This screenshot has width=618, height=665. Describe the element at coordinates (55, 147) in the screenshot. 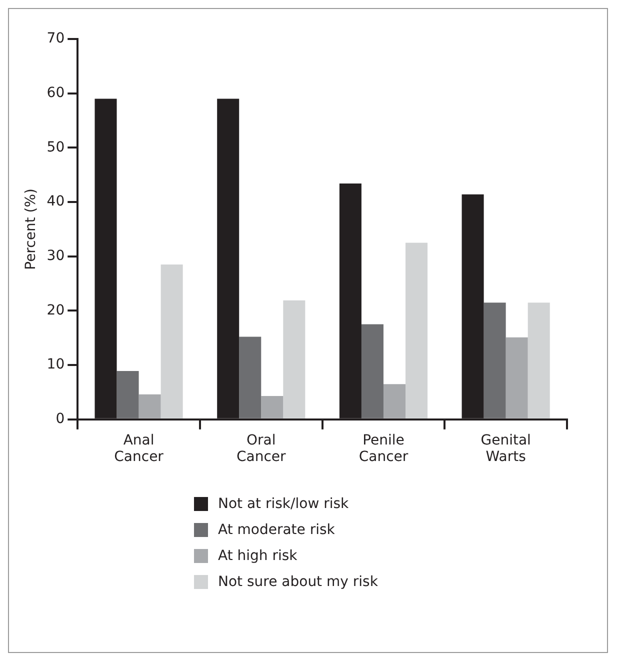

I see `y-tick-label: 50` at that location.